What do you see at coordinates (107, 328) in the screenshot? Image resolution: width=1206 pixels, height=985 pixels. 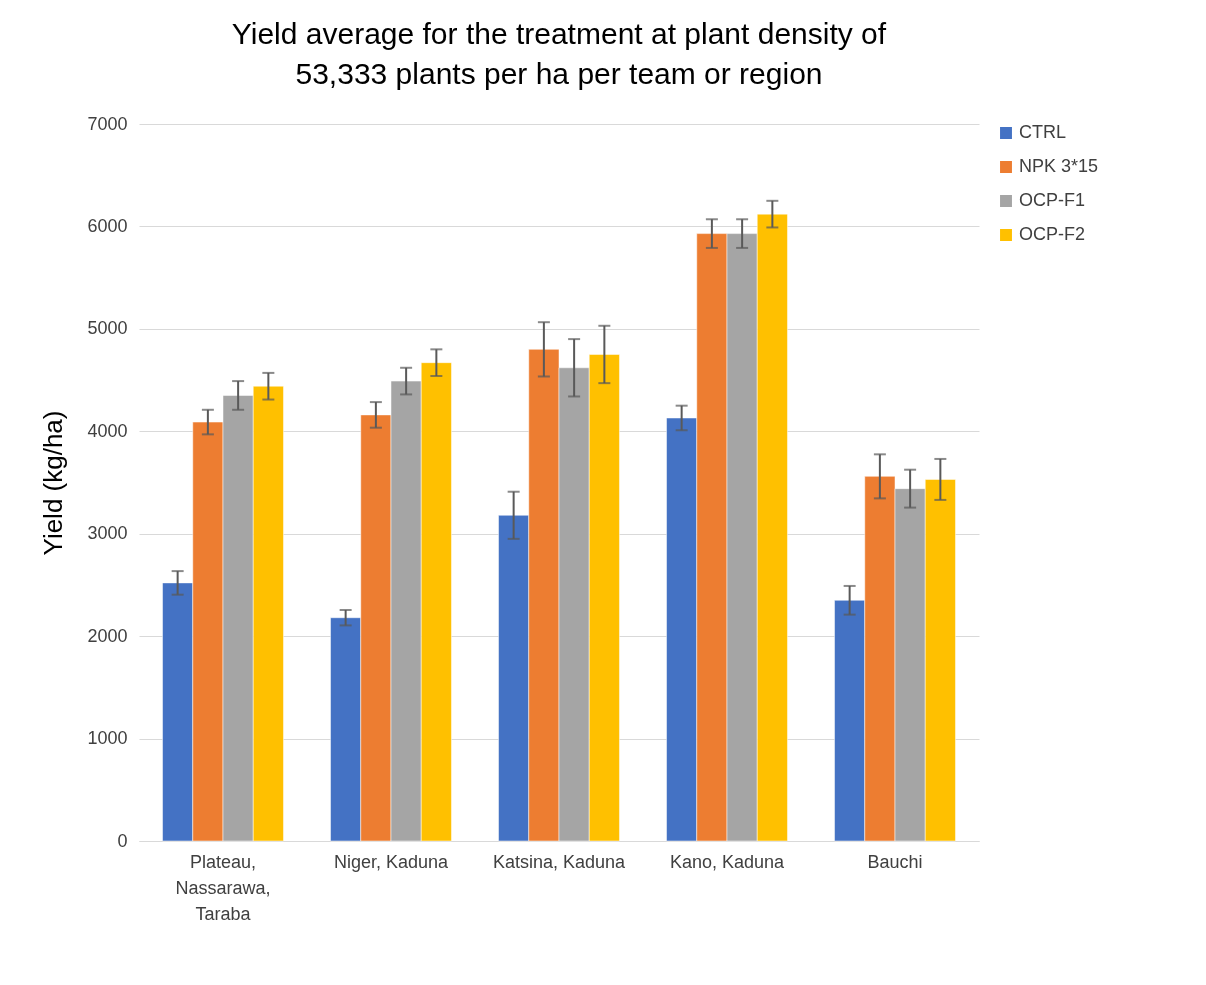 I see `y-tick-label: 5000` at bounding box center [107, 328].